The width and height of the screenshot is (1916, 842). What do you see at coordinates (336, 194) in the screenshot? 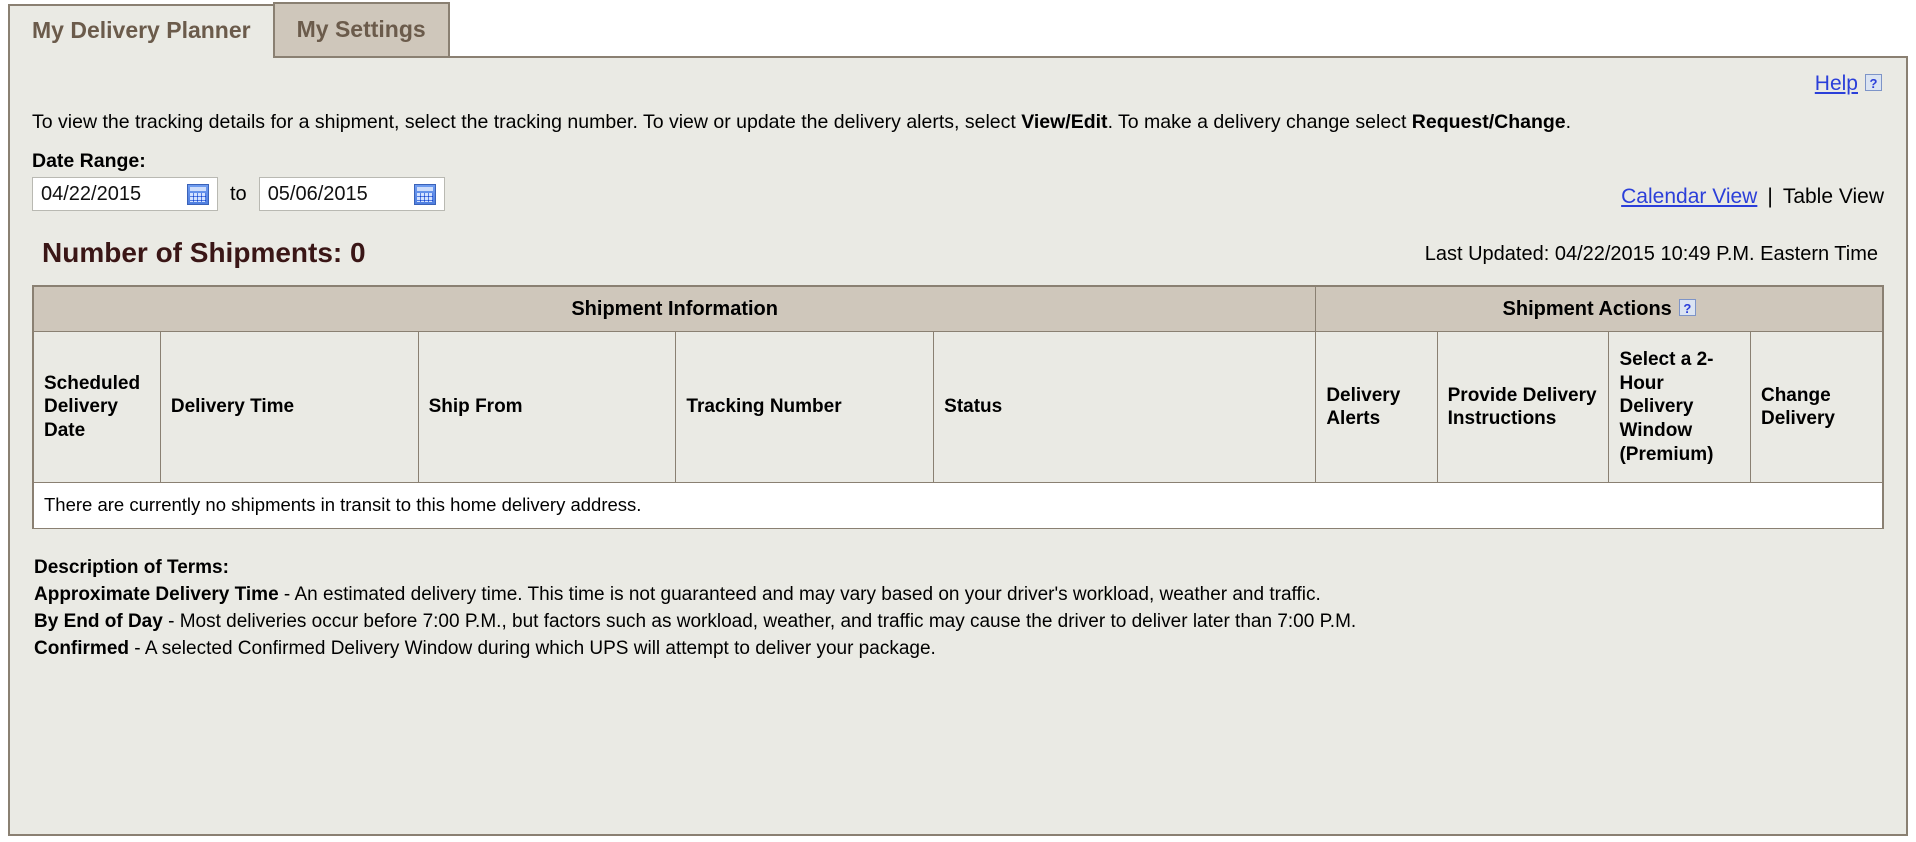
I see `date-to-input` at bounding box center [336, 194].